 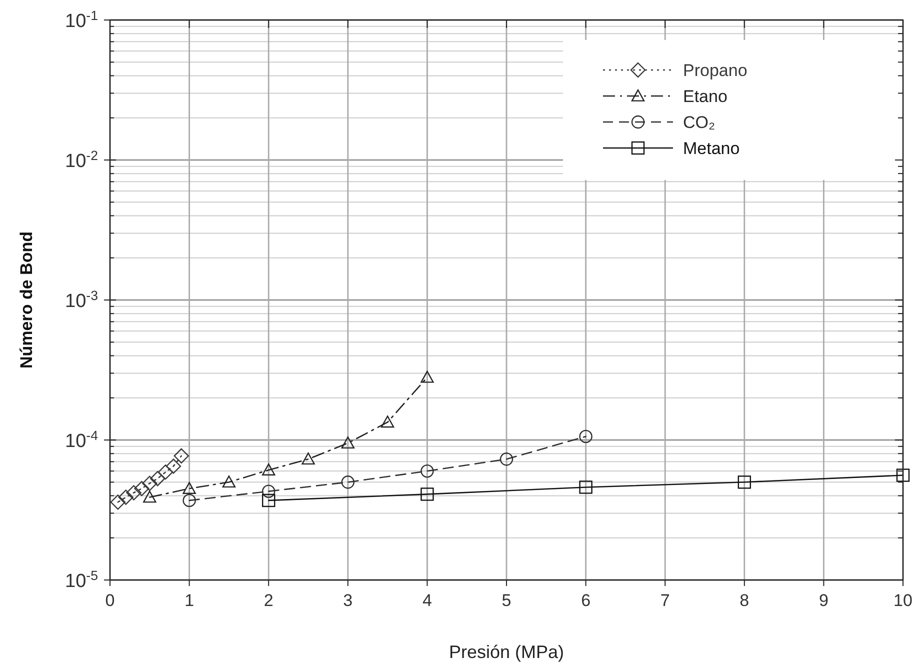 I want to click on x-tick-label: 3, so click(x=348, y=600).